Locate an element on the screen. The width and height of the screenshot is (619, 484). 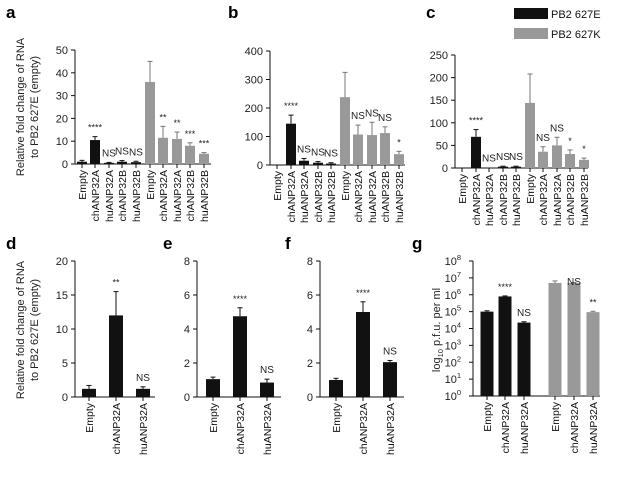
y-tick-label: 105 is located at coordinates (453, 311).